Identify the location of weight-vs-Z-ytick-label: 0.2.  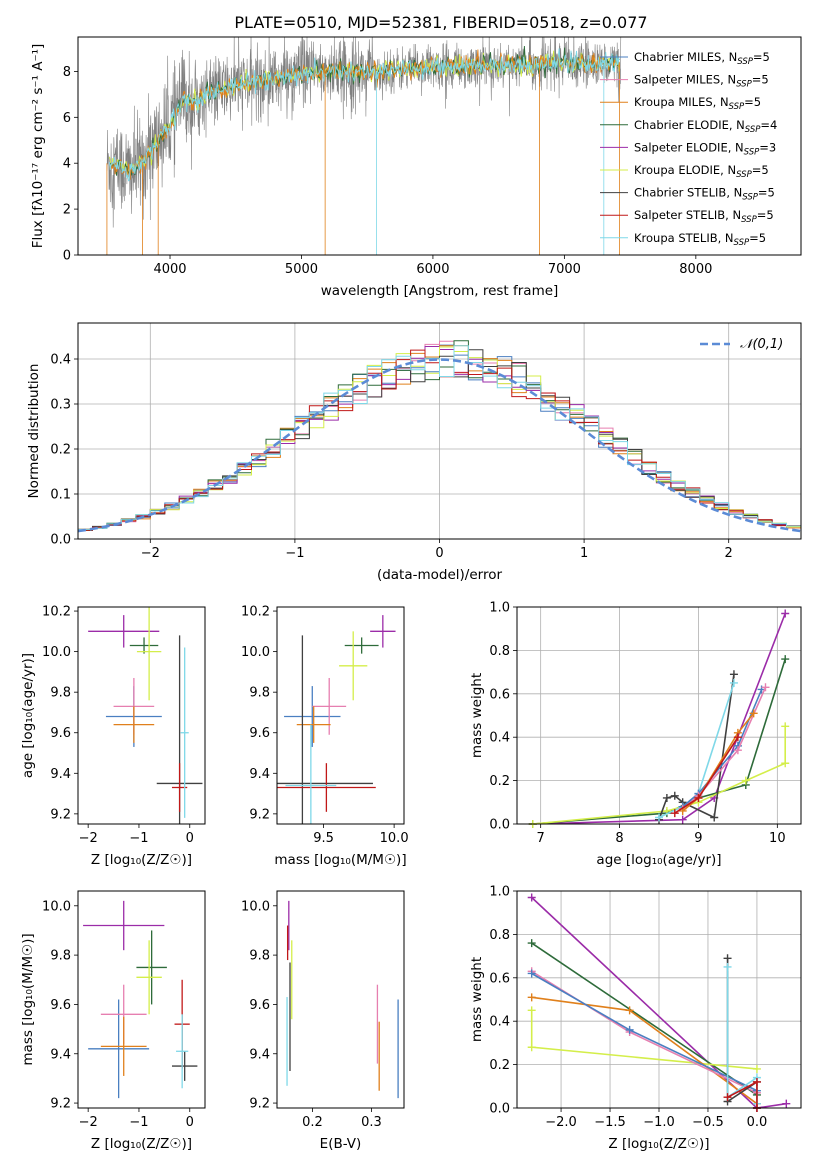
(499, 1065).